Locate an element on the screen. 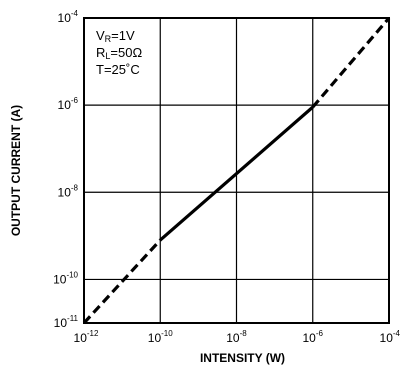 The image size is (401, 369). x-tick-labels: 10⁻¹² 10⁻¹⁰ 10⁻⁸ 10⁻⁶ 10⁻⁴ is located at coordinates (237, 337).